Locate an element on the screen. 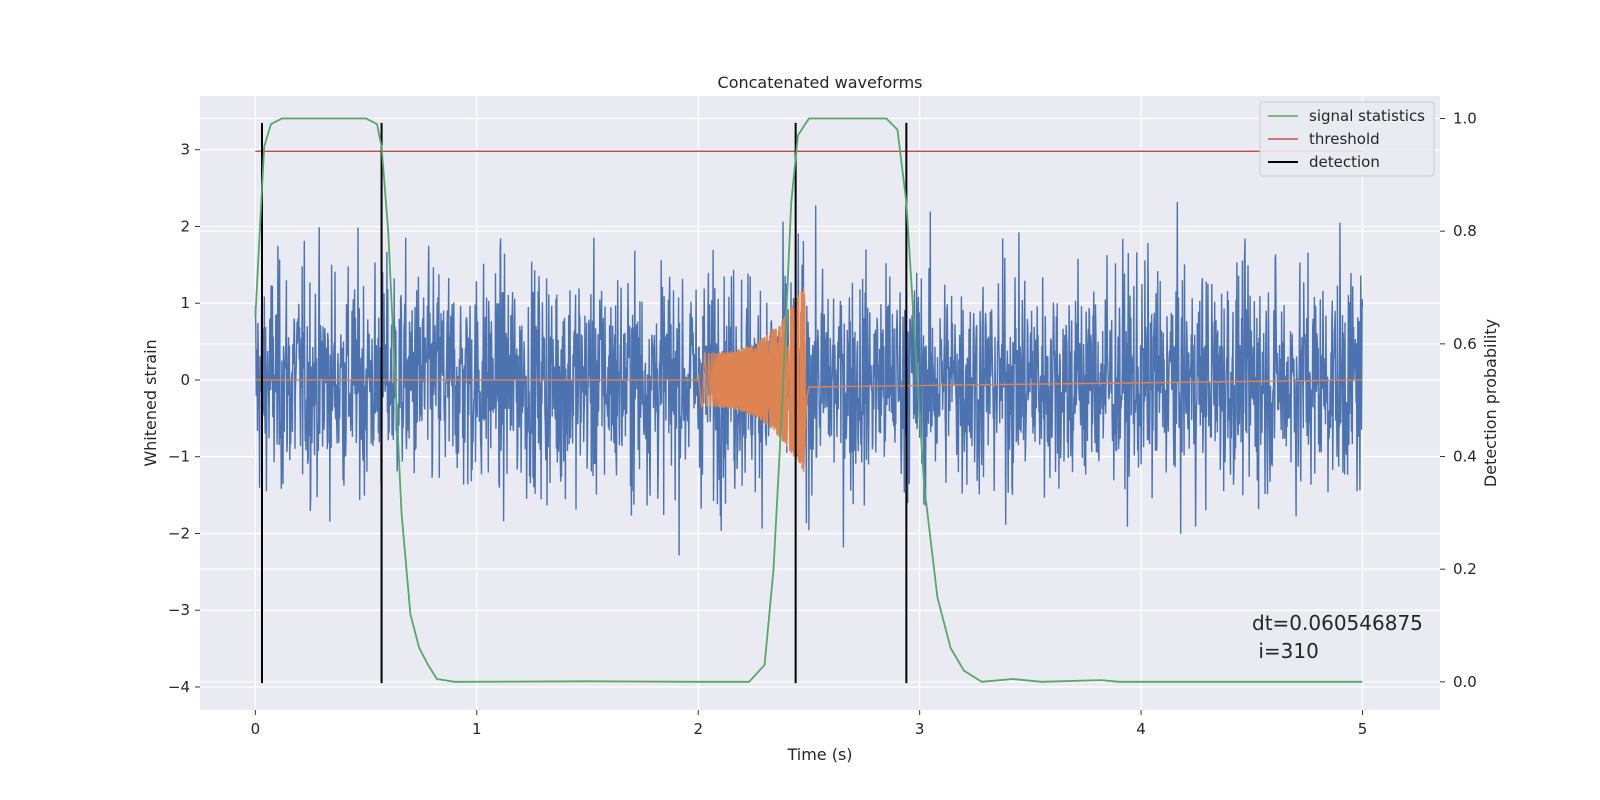  y2-axis-ticks: 0.0 0.2 0.4 0.6 0.8 1.0 is located at coordinates (1458, 400).